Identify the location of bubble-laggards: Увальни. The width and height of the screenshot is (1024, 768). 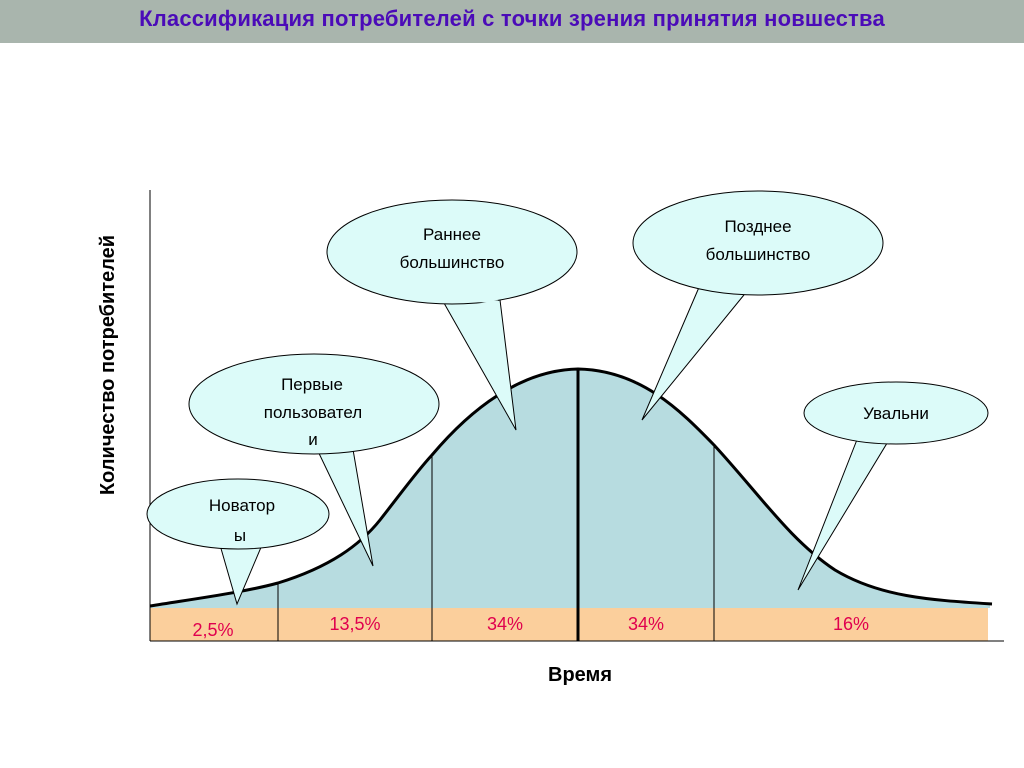
(893, 486).